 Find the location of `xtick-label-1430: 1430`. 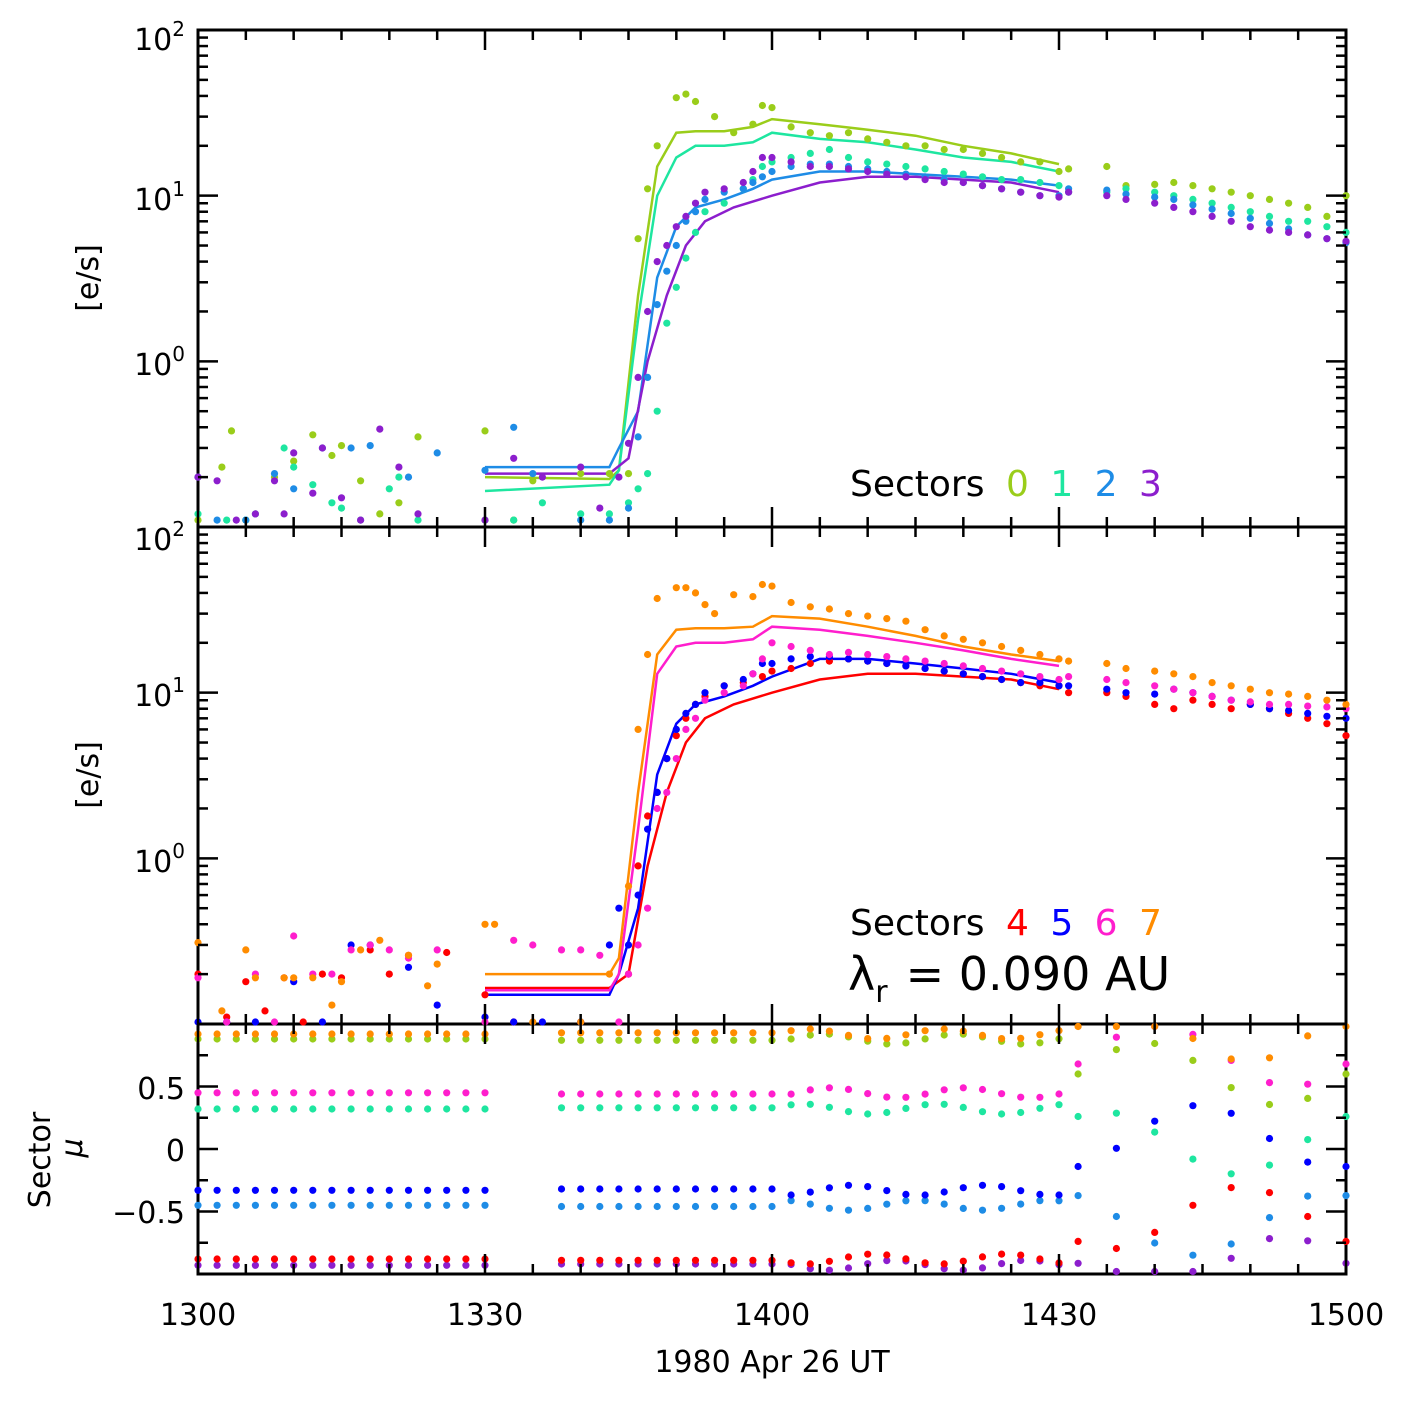

xtick-label-1430: 1430 is located at coordinates (1059, 1315).